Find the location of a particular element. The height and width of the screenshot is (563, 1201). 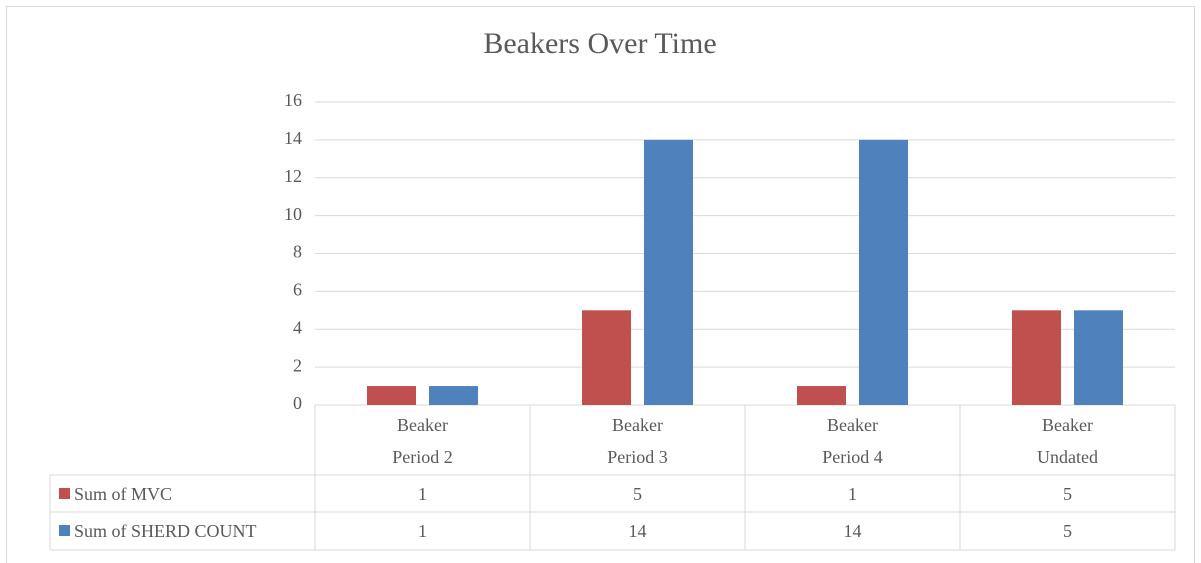

y-tick-label: 4 is located at coordinates (297, 327).